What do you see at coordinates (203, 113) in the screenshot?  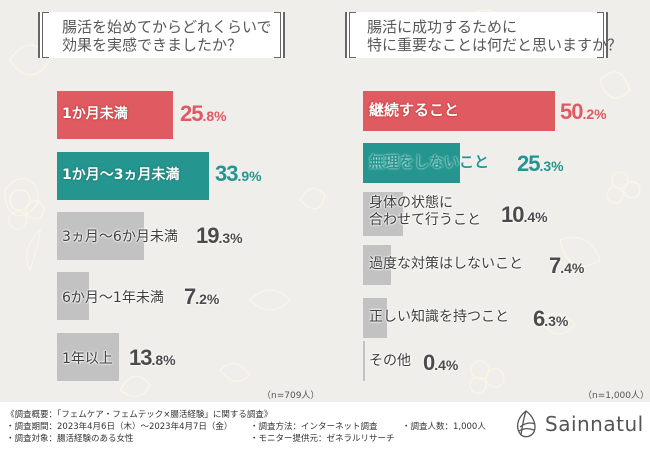 I see `bar-value-1: 25.8%` at bounding box center [203, 113].